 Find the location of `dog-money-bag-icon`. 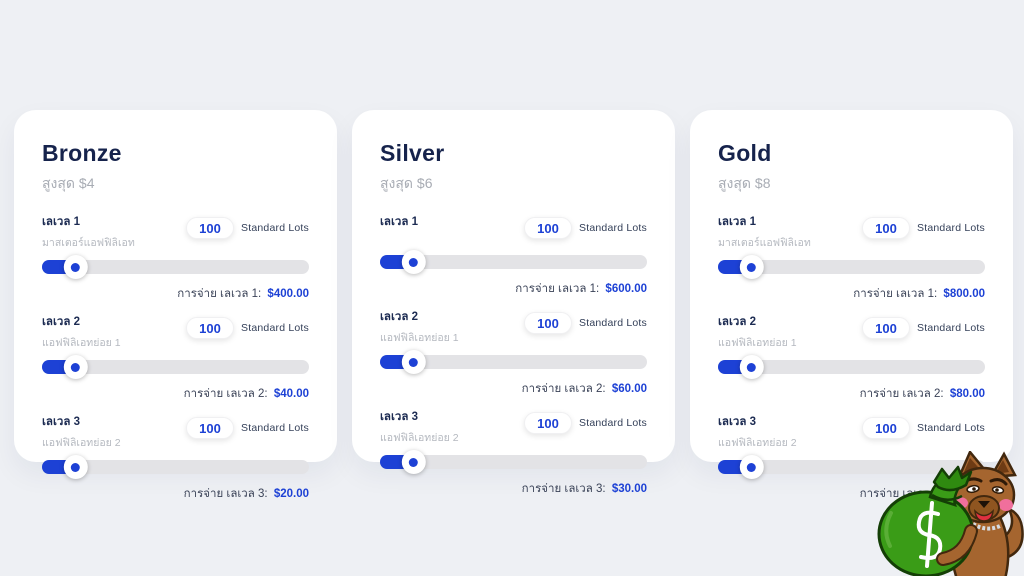

dog-money-bag-icon is located at coordinates (950, 512).